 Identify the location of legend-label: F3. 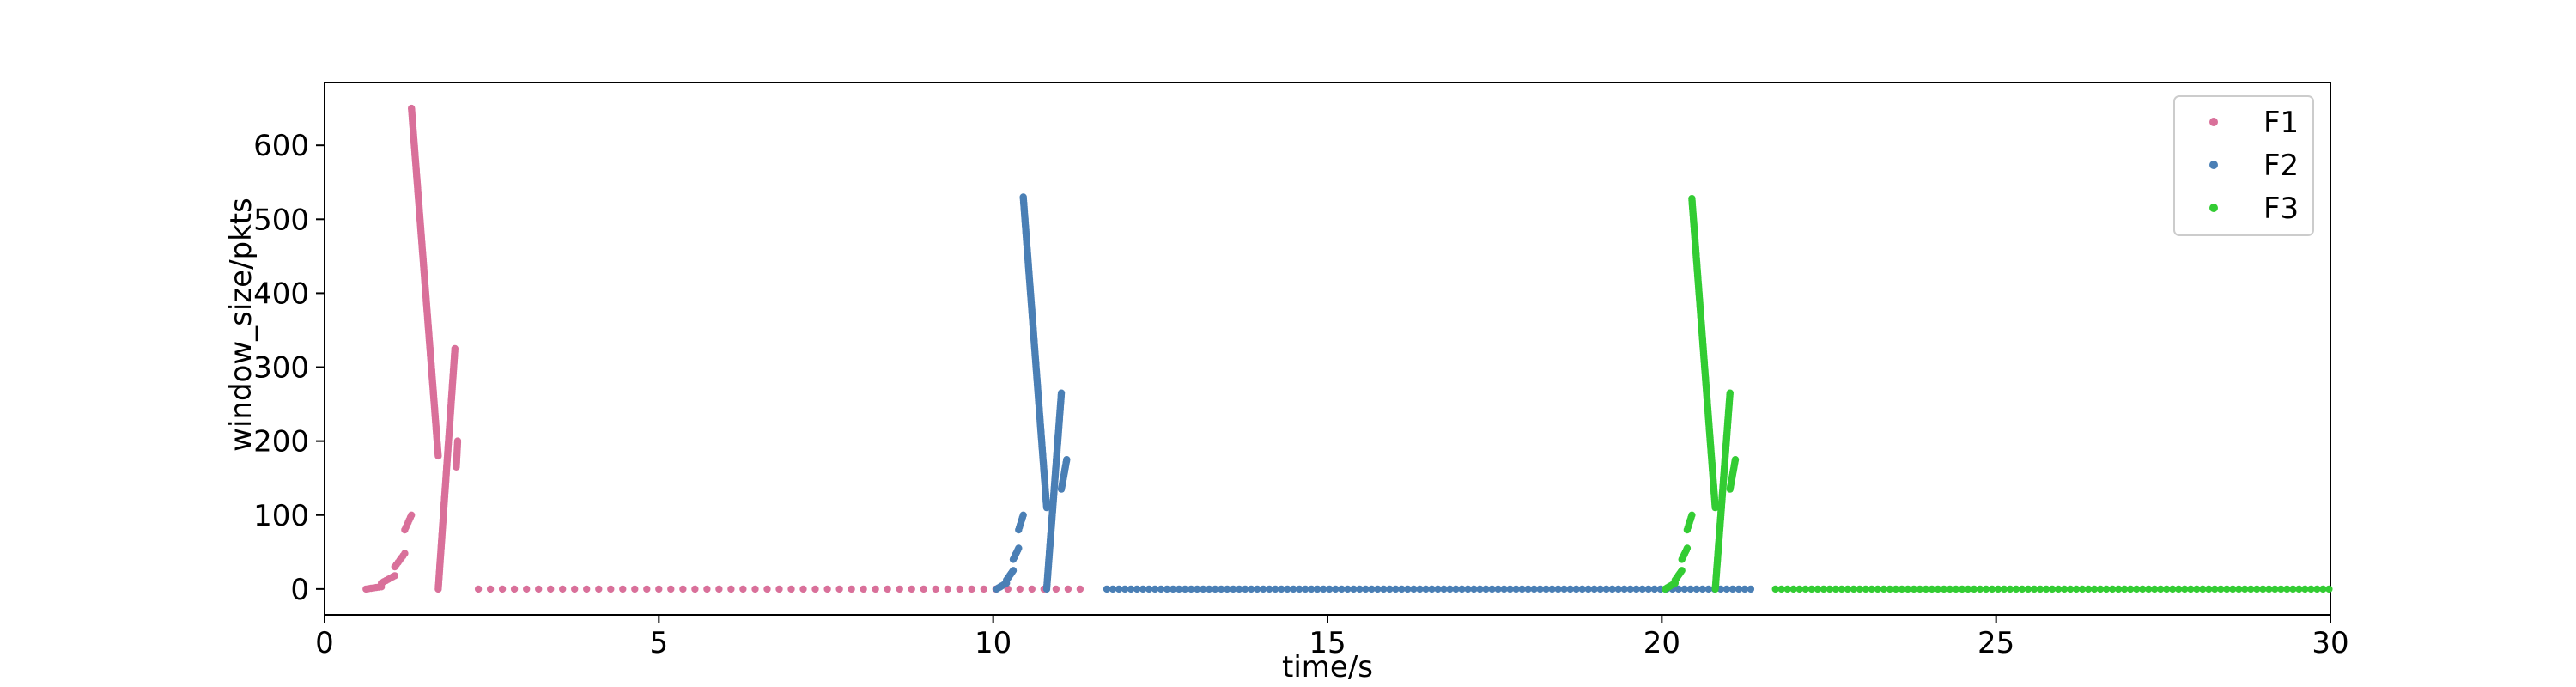
(2281, 209).